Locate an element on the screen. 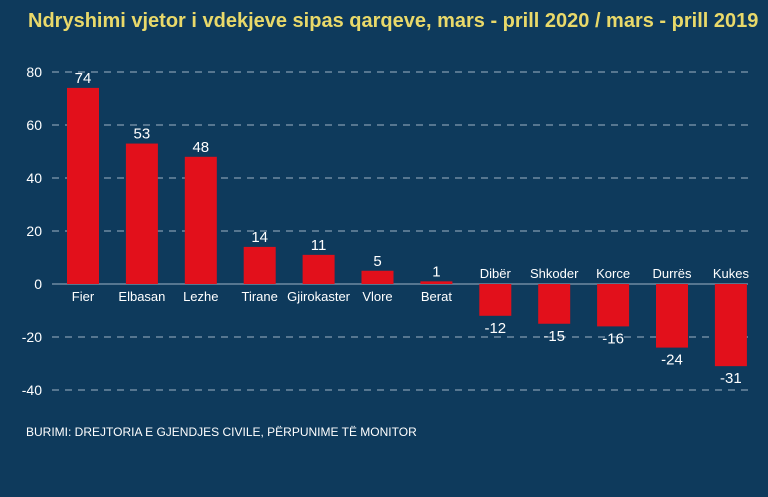 This screenshot has width=768, height=497. category-label: Vlore is located at coordinates (377, 296).